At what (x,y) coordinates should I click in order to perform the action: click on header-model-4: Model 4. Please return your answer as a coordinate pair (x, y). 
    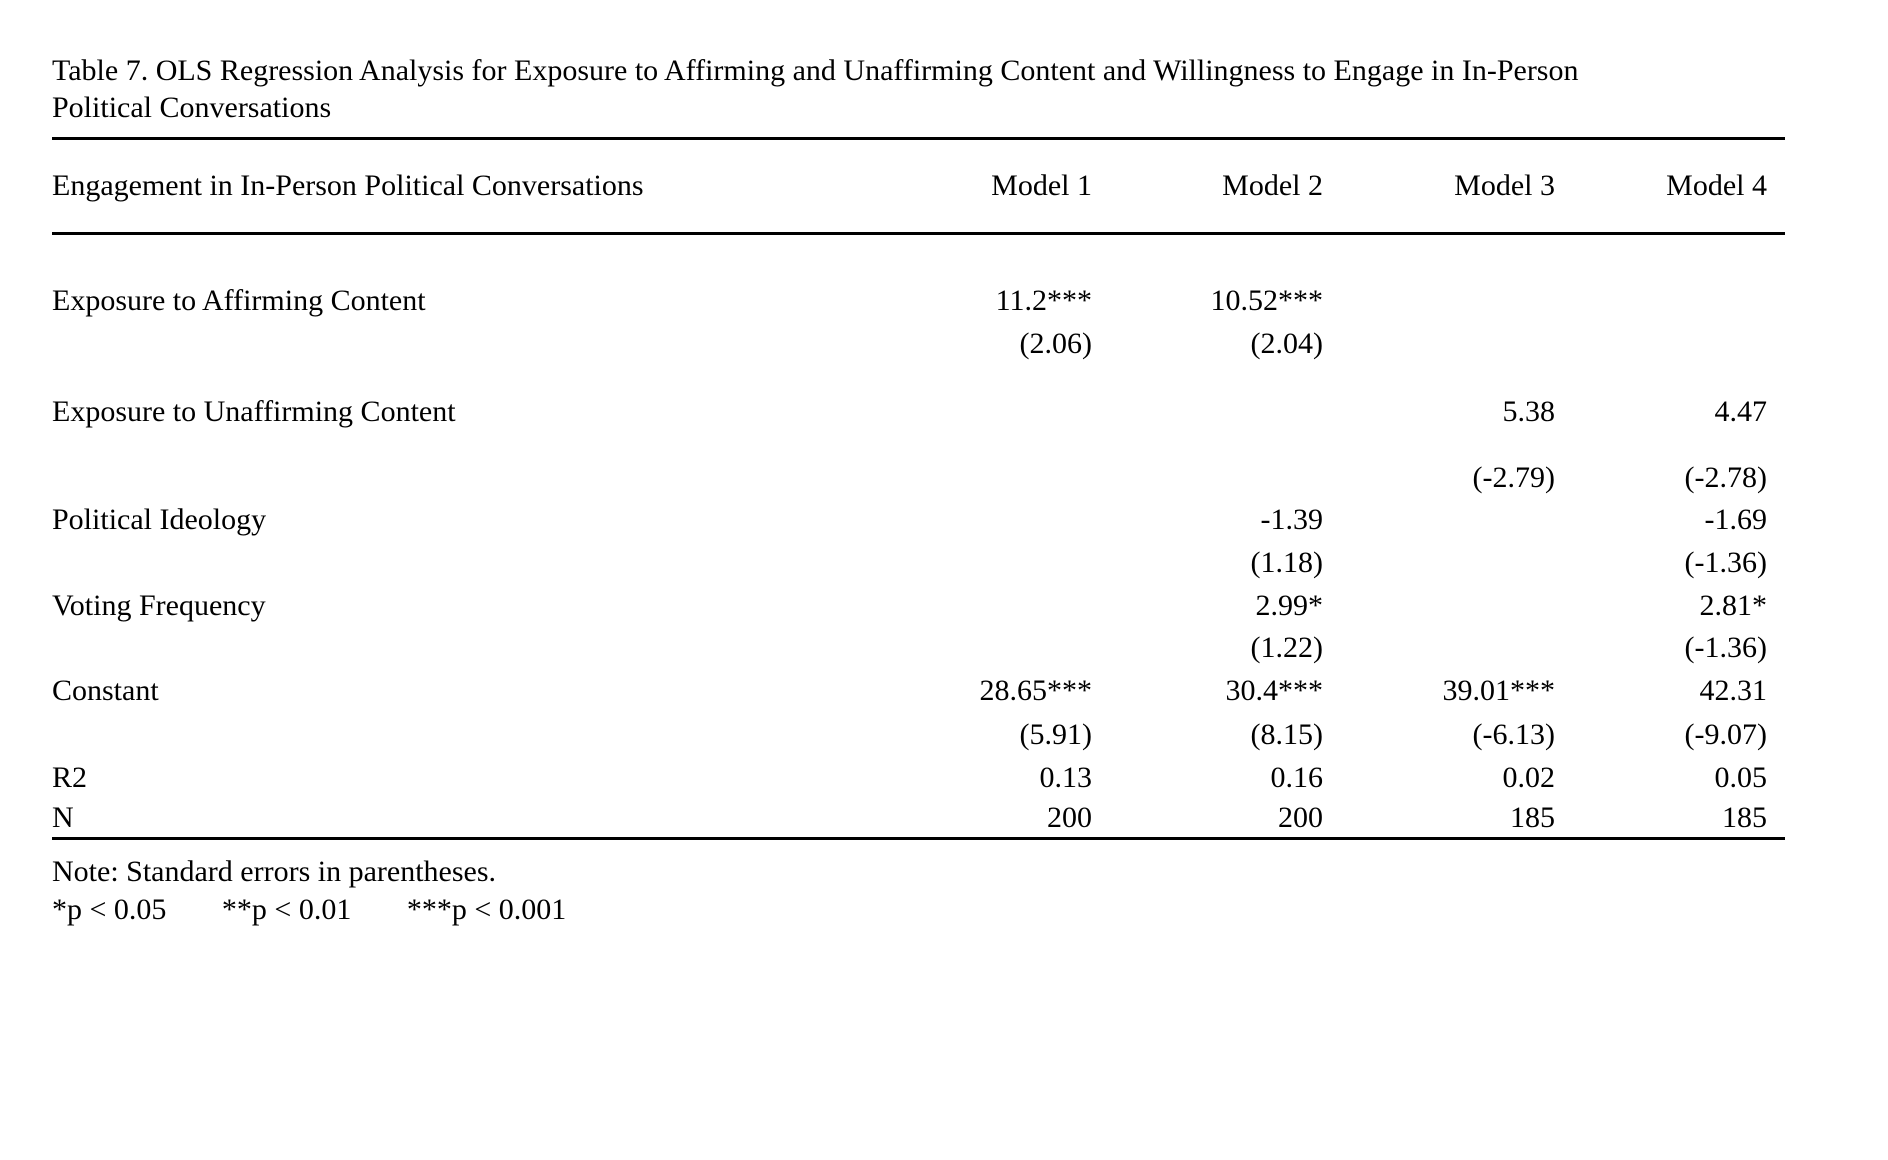
    Looking at the image, I should click on (1661, 186).